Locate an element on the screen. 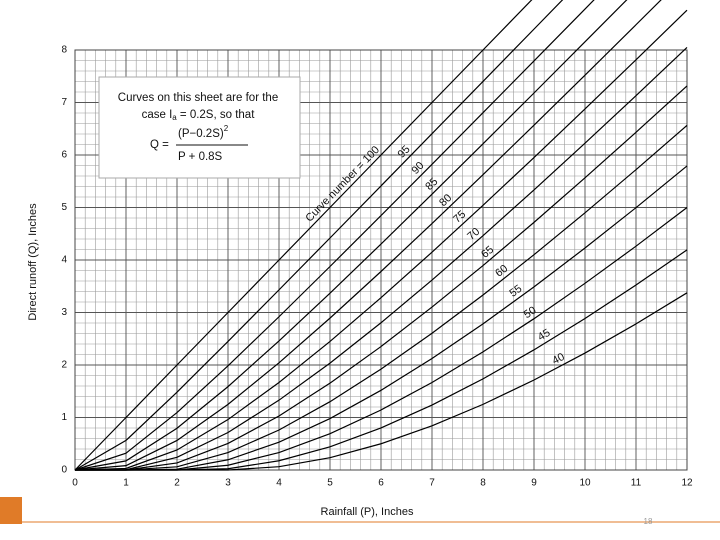 This screenshot has height=540, width=720. x-tick-label: 12 is located at coordinates (687, 483).